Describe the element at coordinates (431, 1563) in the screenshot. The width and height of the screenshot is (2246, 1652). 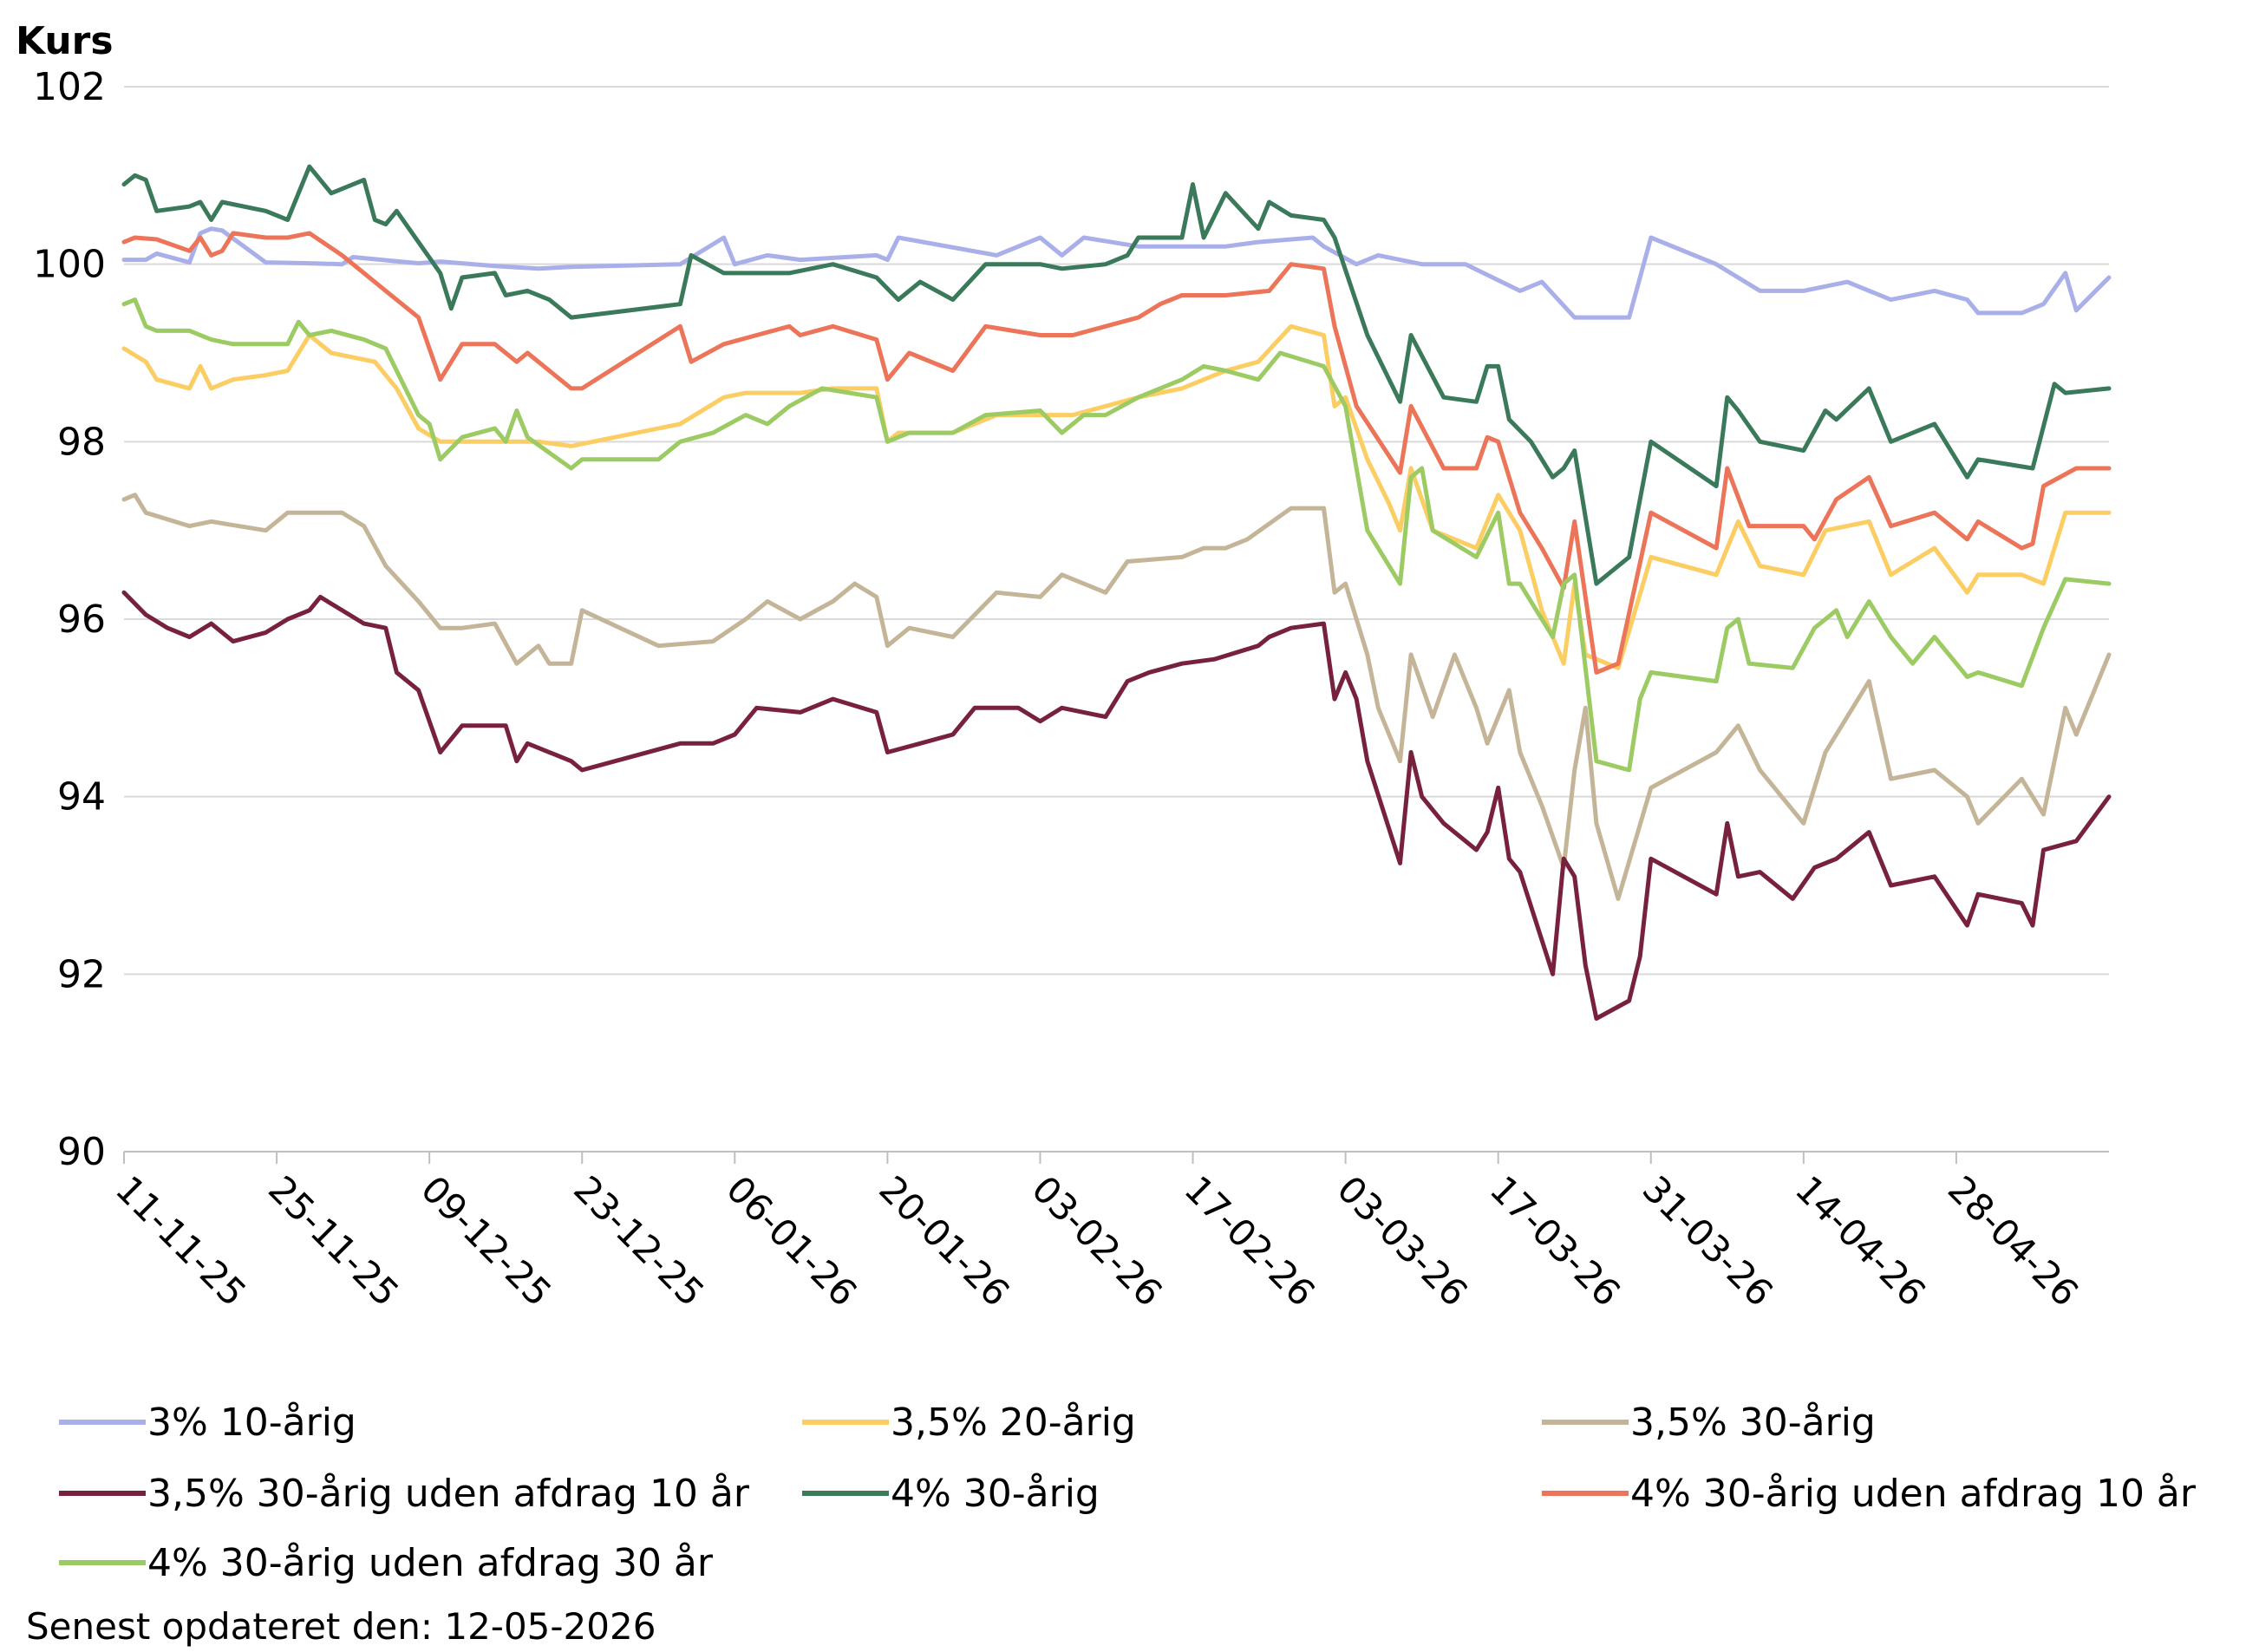
I see `legend-label: 4% 30-årig uden afdrag 30 år` at that location.